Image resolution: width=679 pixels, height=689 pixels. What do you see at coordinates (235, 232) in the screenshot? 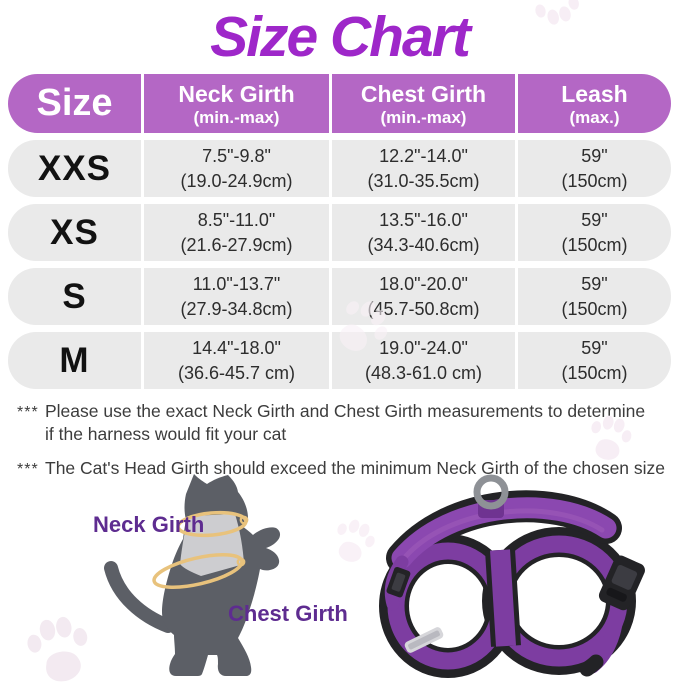
I see `neck-girth-cell: 8.5"-11.0" (21.6-27.9cm)` at bounding box center [235, 232].